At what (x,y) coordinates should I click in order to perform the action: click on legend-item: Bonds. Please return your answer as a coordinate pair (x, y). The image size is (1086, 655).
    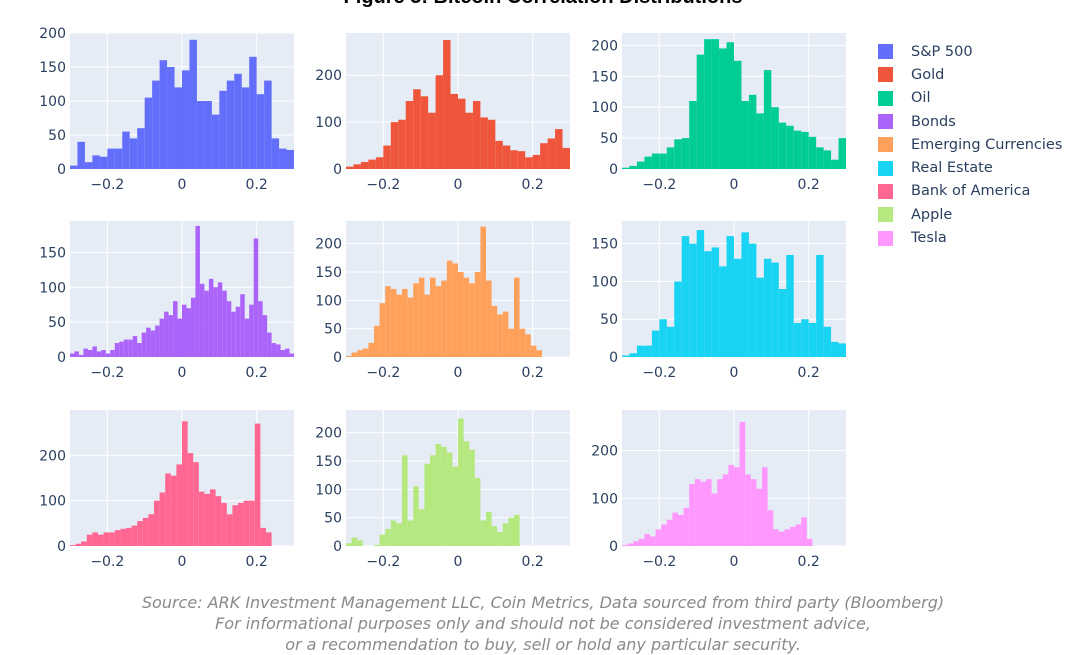
    Looking at the image, I should click on (970, 121).